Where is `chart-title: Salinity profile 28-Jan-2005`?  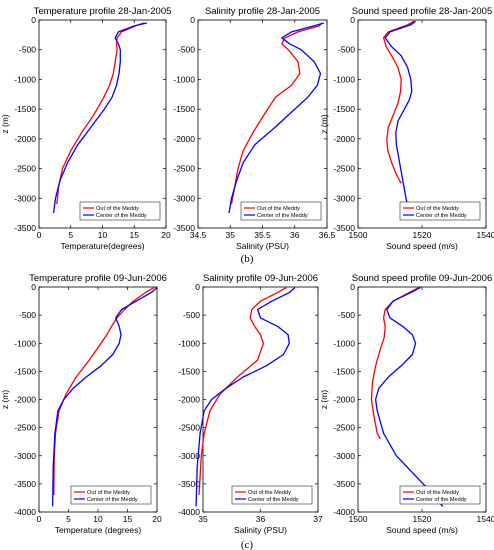
chart-title: Salinity profile 28-Jan-2005 is located at coordinates (262, 11).